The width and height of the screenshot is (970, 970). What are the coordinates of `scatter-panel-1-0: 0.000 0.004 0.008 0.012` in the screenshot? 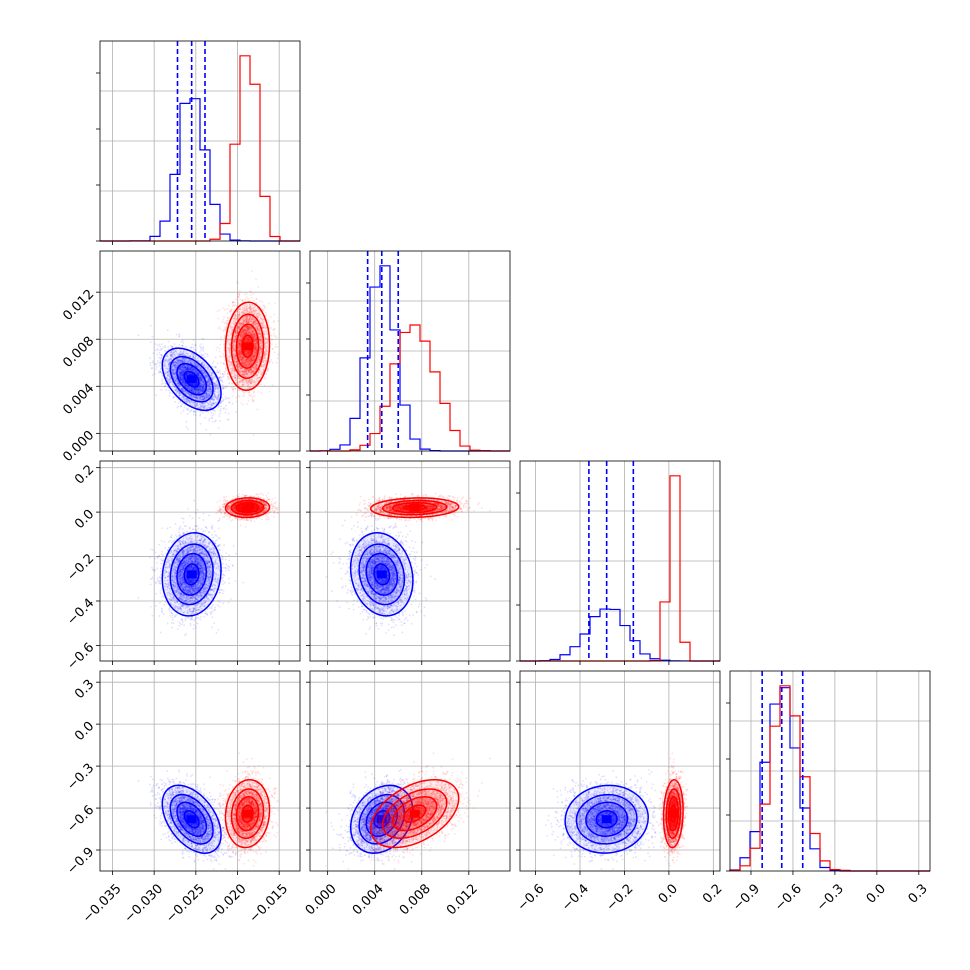 It's located at (180, 357).